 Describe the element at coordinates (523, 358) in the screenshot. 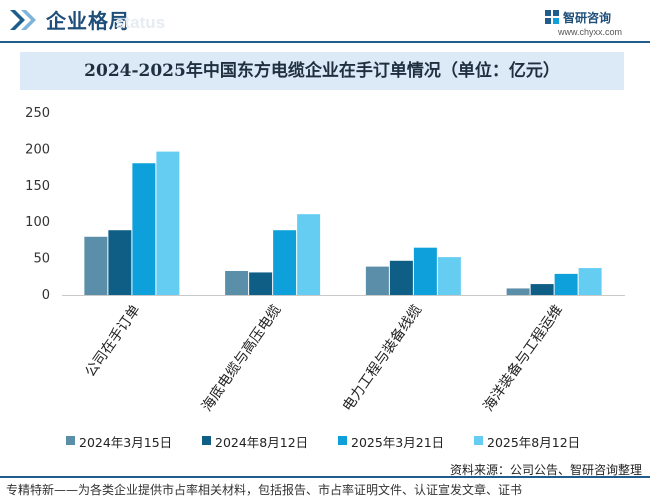

I see `x-category-label: 海洋装备与工程运维` at that location.